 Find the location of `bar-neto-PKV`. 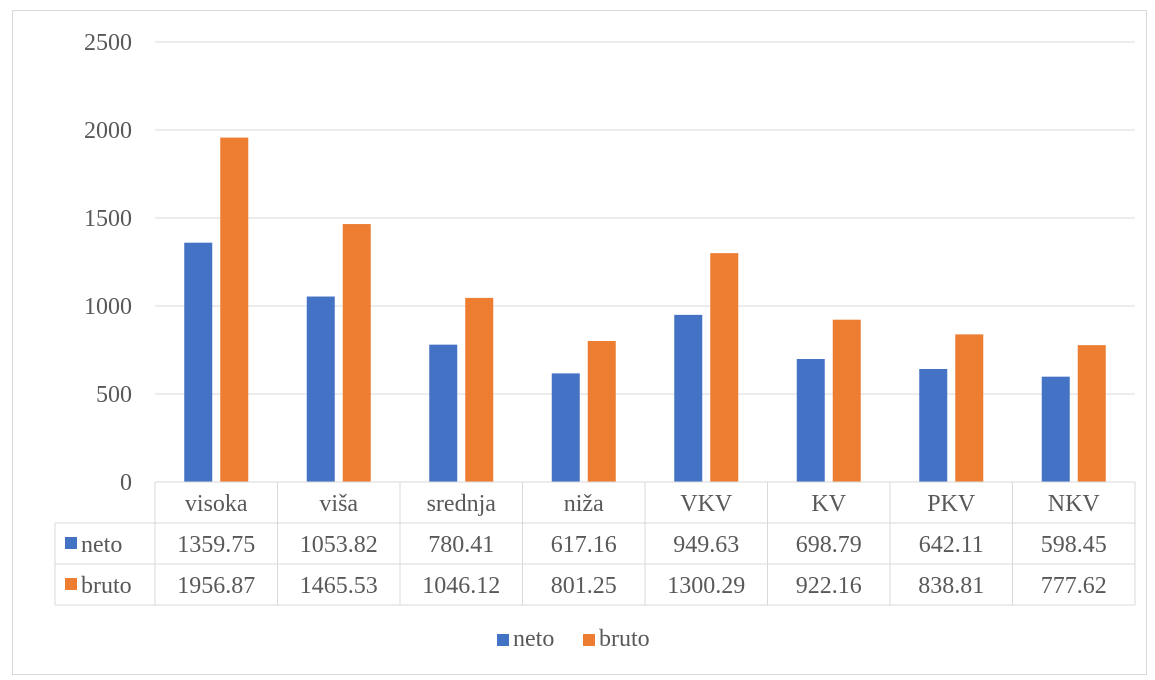

bar-neto-PKV is located at coordinates (933, 425).